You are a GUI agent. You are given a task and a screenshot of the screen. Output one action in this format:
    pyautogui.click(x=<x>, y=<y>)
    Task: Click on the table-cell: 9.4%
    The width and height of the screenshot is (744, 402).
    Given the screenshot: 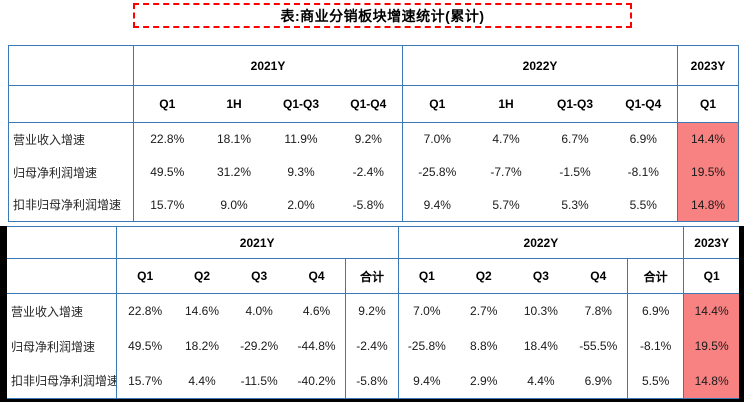 What is the action you would take?
    pyautogui.click(x=426, y=381)
    